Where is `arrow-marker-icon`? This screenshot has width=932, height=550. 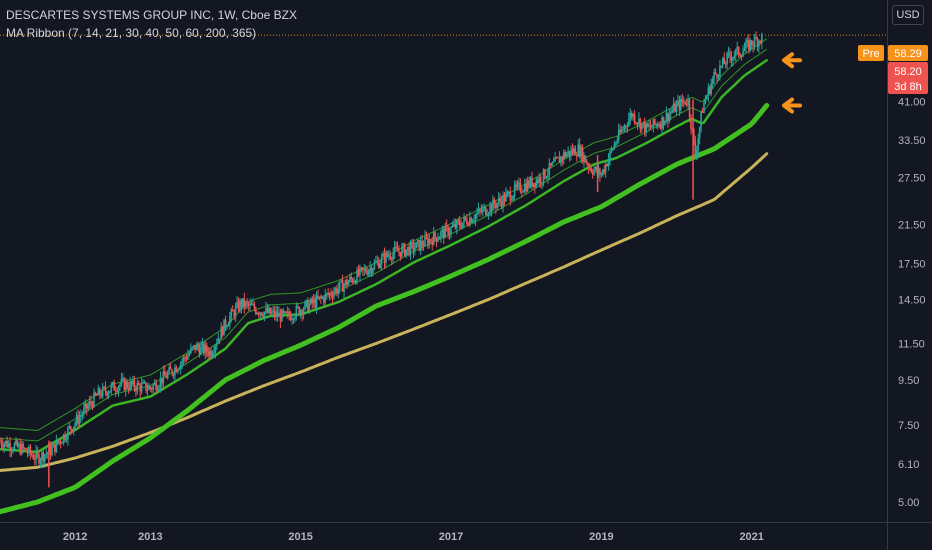
arrow-marker-icon is located at coordinates (792, 105).